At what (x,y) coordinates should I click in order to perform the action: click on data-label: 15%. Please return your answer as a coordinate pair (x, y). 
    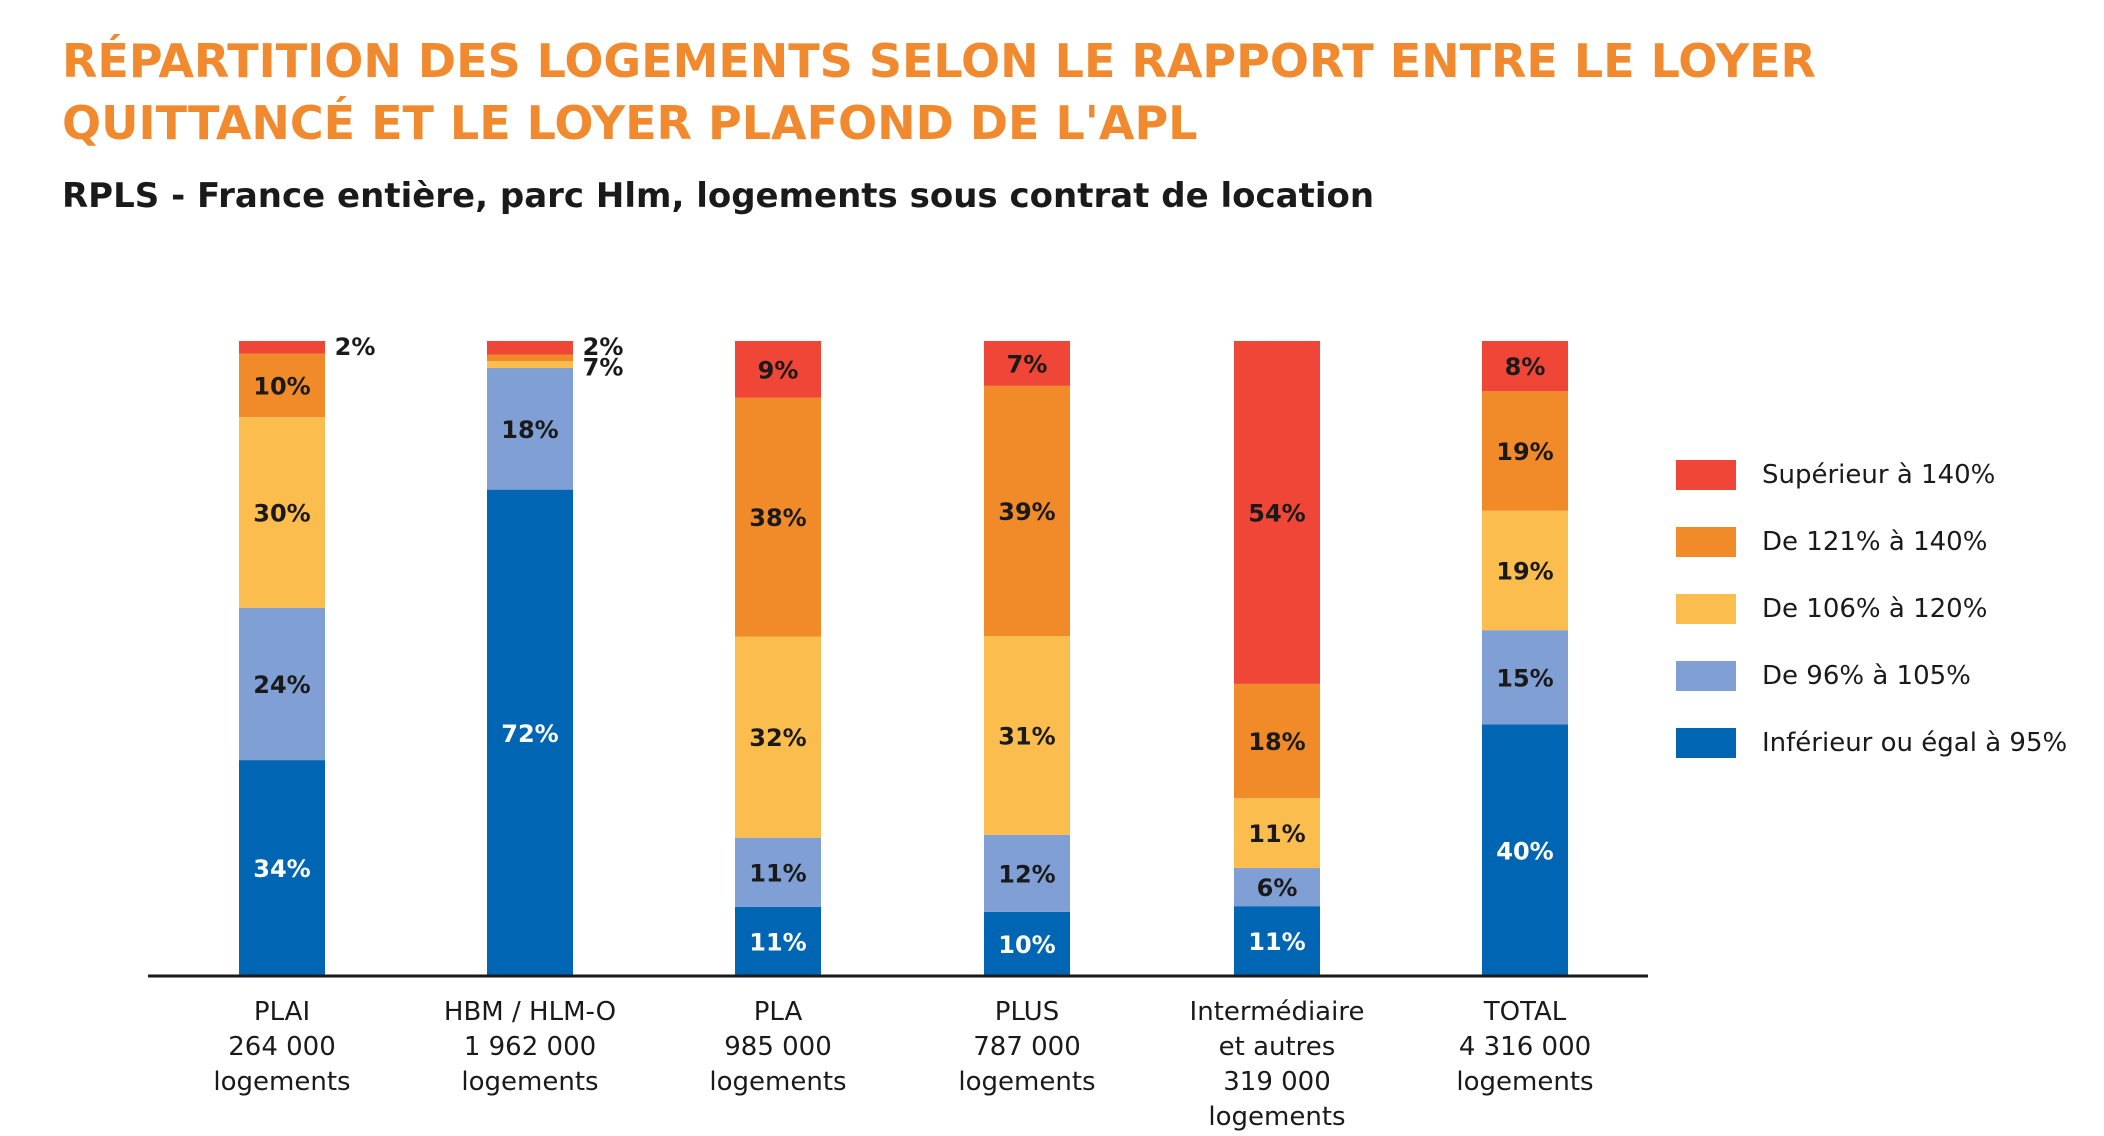
    Looking at the image, I should click on (1524, 678).